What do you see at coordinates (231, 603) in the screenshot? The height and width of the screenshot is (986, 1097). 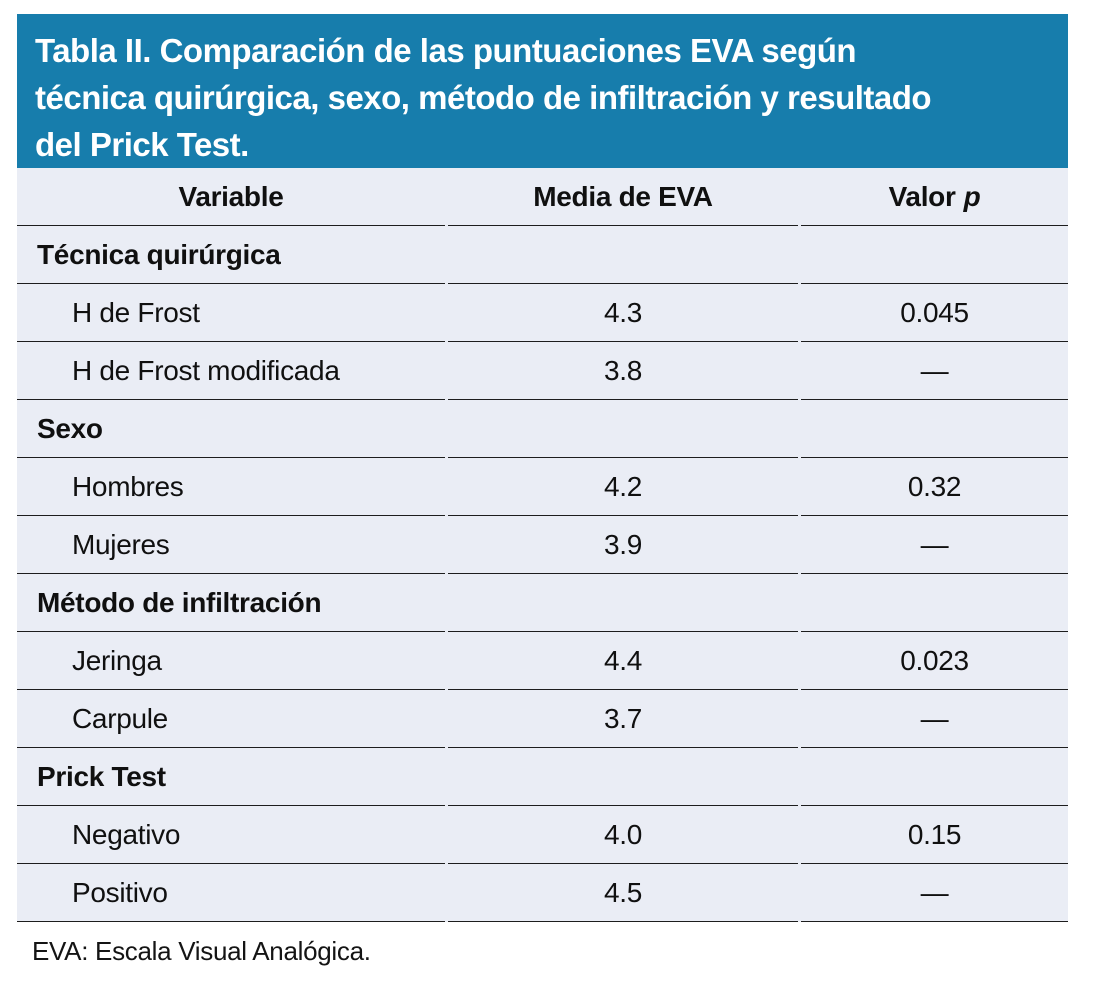 I see `section-label: Método de infiltración` at bounding box center [231, 603].